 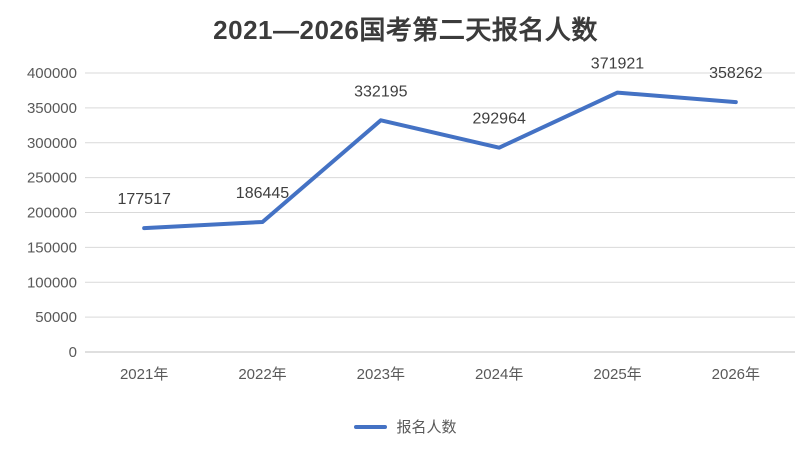 I want to click on x-tick-label: 2022年, so click(x=262, y=374).